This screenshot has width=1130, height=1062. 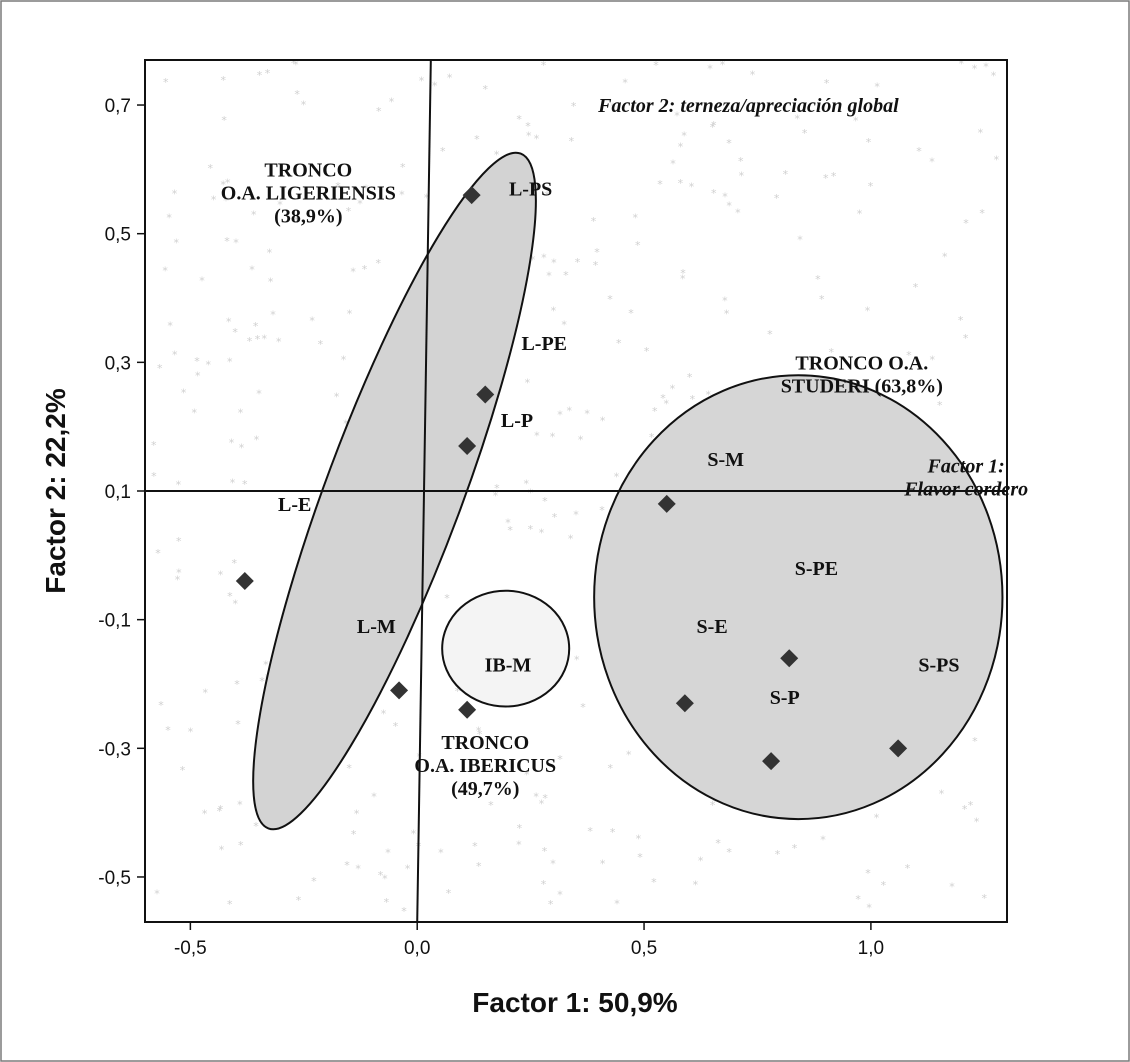 What do you see at coordinates (871, 948) in the screenshot?
I see `x-tick-label: 1,0` at bounding box center [871, 948].